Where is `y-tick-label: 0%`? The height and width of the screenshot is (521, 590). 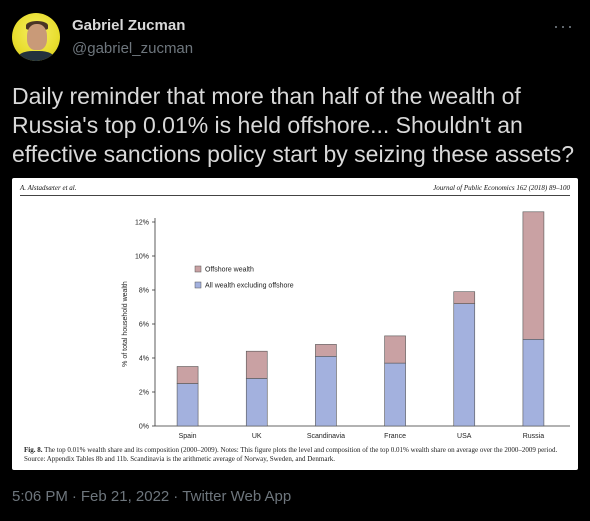
y-tick-label: 0% is located at coordinates (144, 427).